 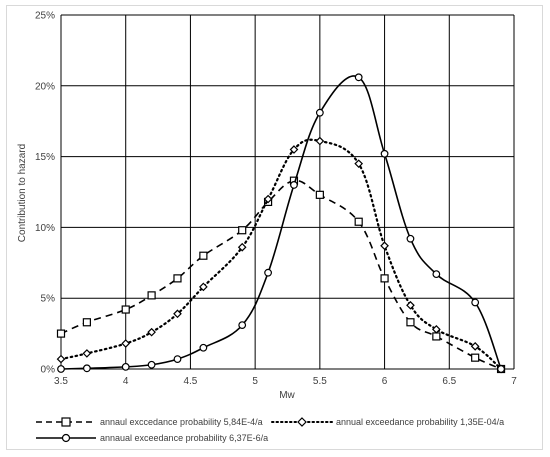 What do you see at coordinates (385, 381) in the screenshot?
I see `x-tick-label: 6` at bounding box center [385, 381].